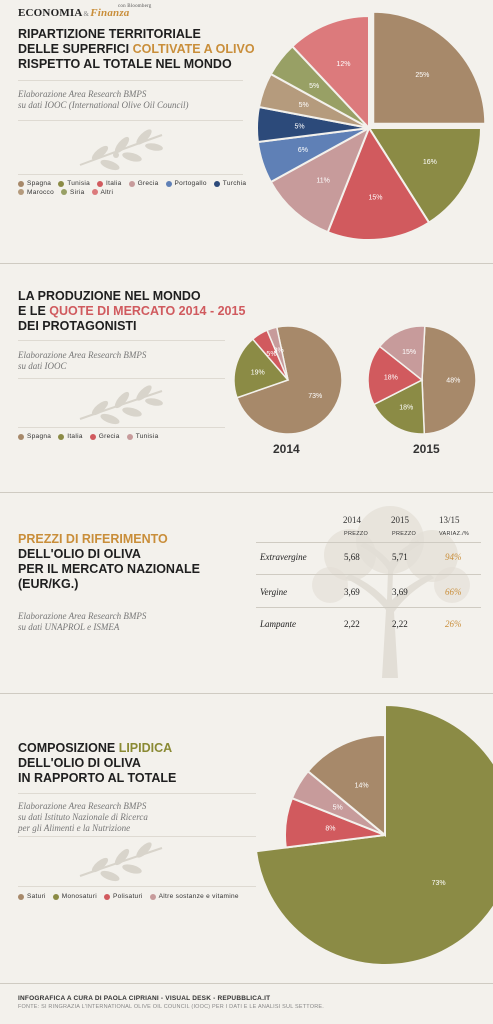  I want to click on section4-source-line2: su dati Istituto Nazionale di Ricerca, so click(83, 817).